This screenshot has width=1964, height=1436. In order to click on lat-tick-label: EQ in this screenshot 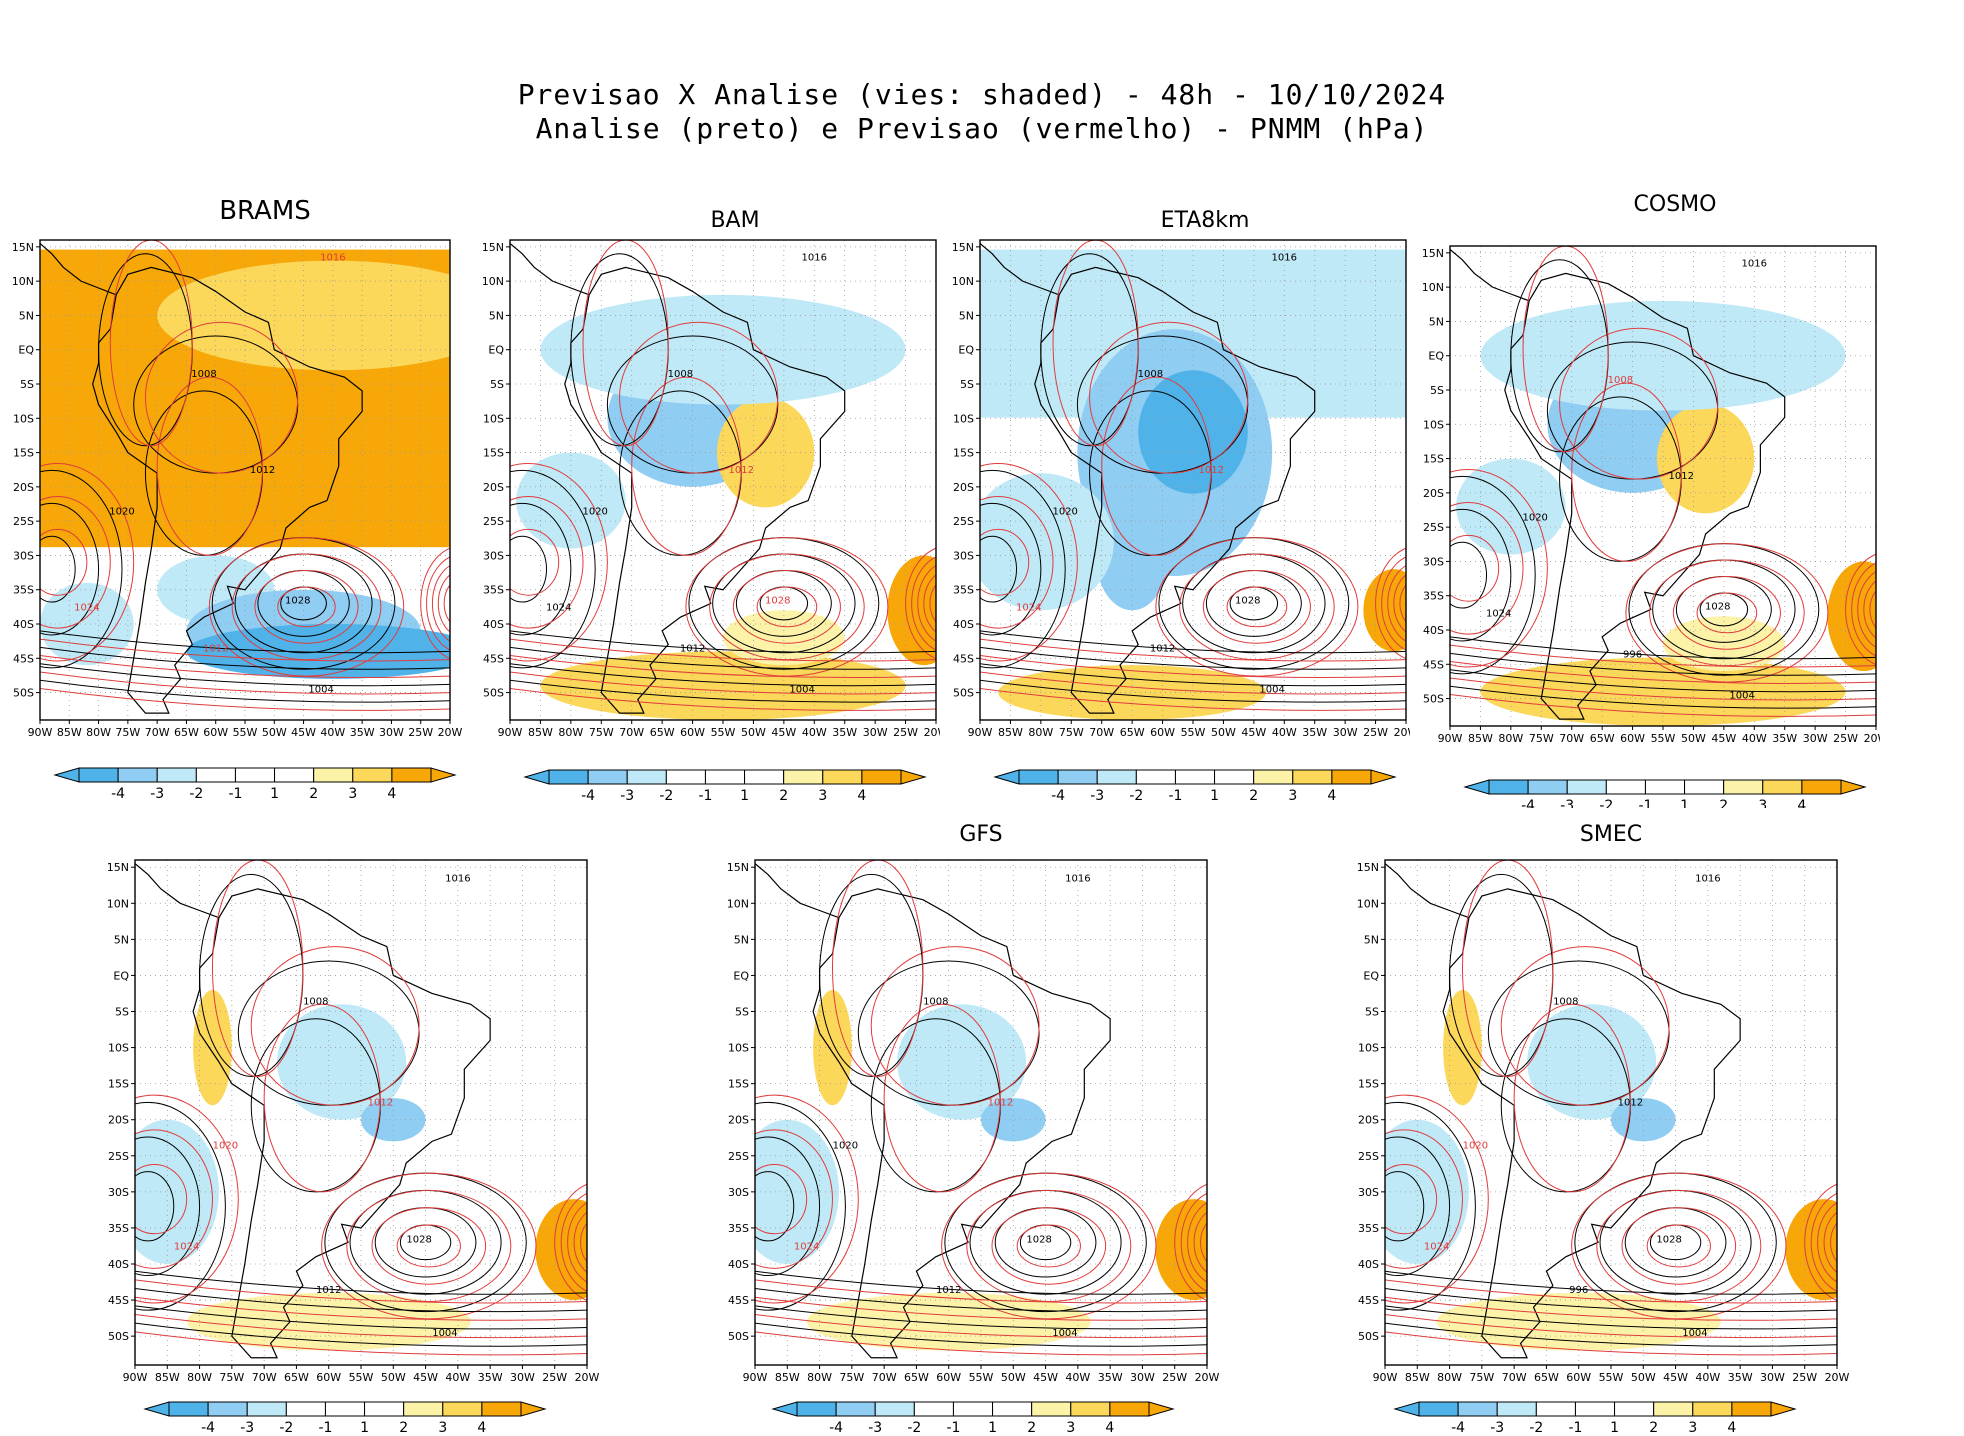, I will do `click(741, 975)`.